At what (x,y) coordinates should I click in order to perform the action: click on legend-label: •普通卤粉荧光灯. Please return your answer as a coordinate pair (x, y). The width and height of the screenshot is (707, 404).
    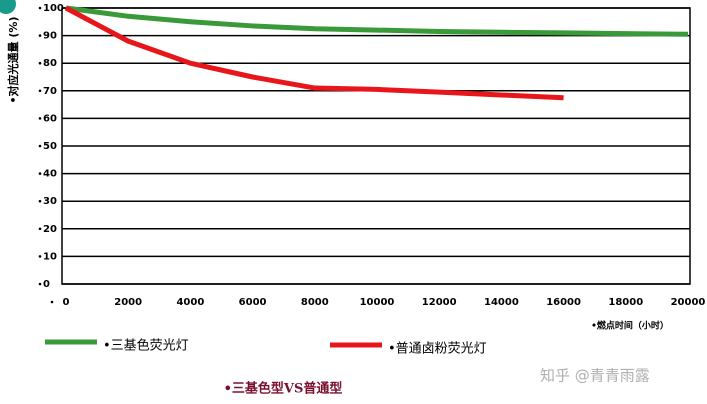
    Looking at the image, I should click on (437, 349).